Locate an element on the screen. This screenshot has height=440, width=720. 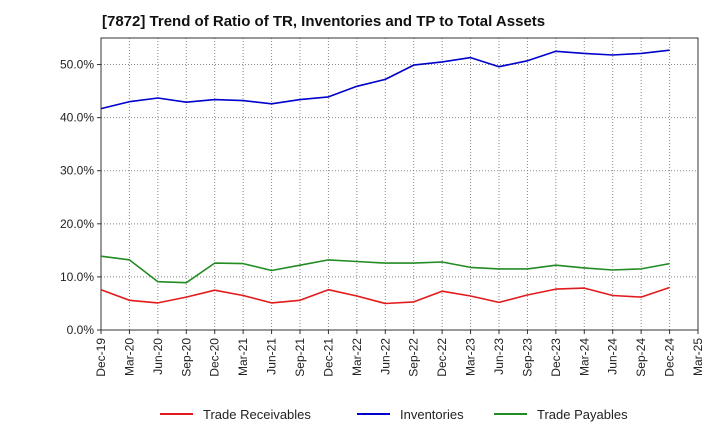
x-tick-label: Mar-20 is located at coordinates (129, 357).